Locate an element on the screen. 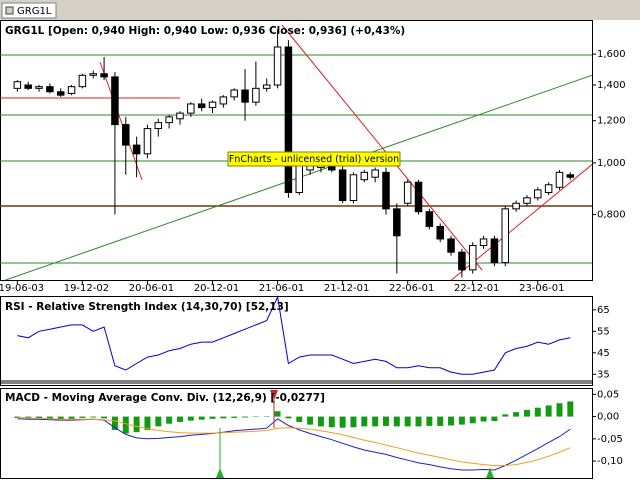 The width and height of the screenshot is (640, 480). tab-label: GRG1L is located at coordinates (34, 11).